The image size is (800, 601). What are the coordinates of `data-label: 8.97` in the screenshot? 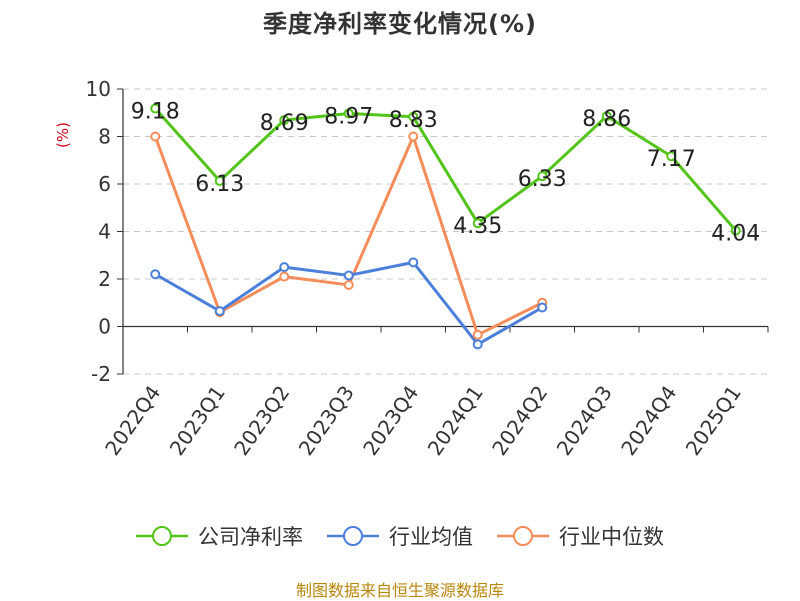 It's located at (348, 116).